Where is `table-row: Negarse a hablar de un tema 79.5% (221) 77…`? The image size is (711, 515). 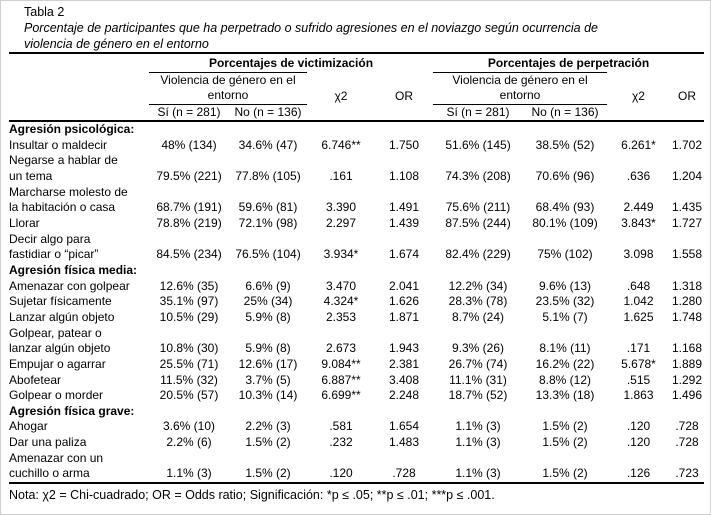 table-row: Negarse a hablar de un tema 79.5% (221) 77… is located at coordinates (356, 168).